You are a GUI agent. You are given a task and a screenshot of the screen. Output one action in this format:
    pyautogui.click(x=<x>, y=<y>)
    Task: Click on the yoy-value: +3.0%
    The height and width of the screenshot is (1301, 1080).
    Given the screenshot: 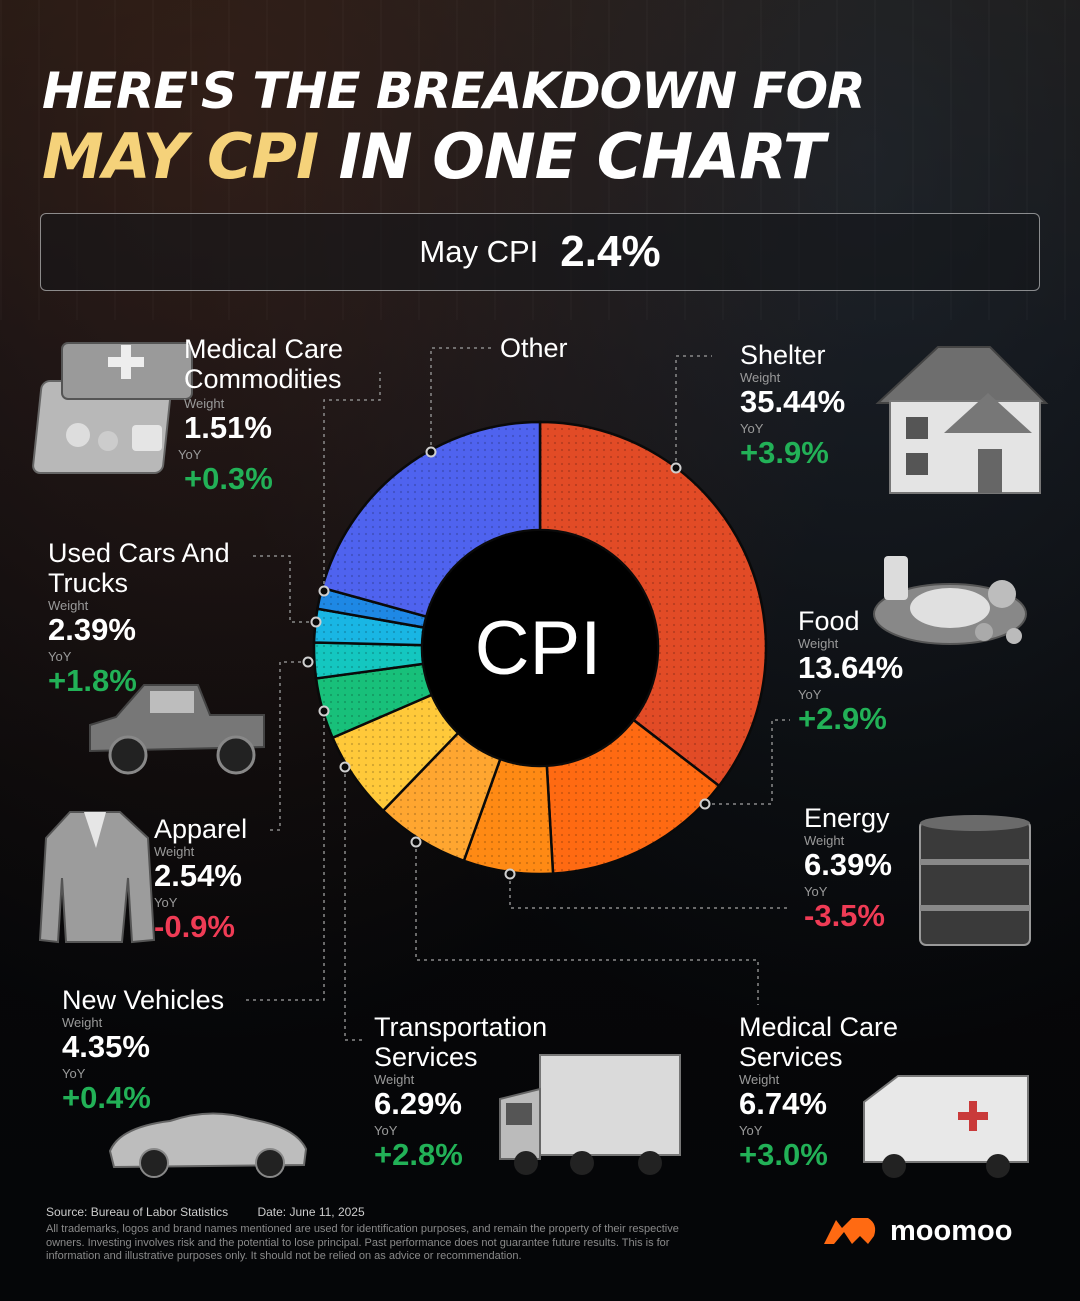 What is the action you would take?
    pyautogui.click(x=783, y=1154)
    